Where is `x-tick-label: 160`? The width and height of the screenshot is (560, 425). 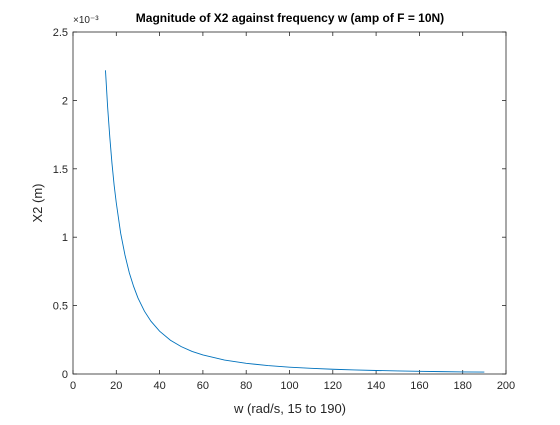
x-tick-label: 160 is located at coordinates (419, 386).